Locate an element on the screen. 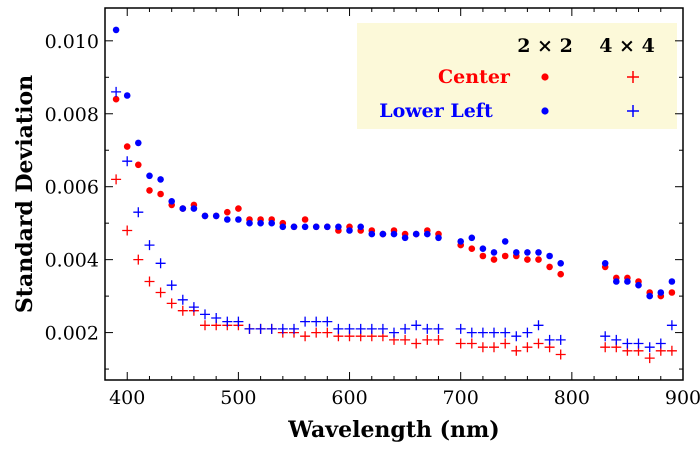 The image size is (700, 450). legend-box is located at coordinates (517, 76).